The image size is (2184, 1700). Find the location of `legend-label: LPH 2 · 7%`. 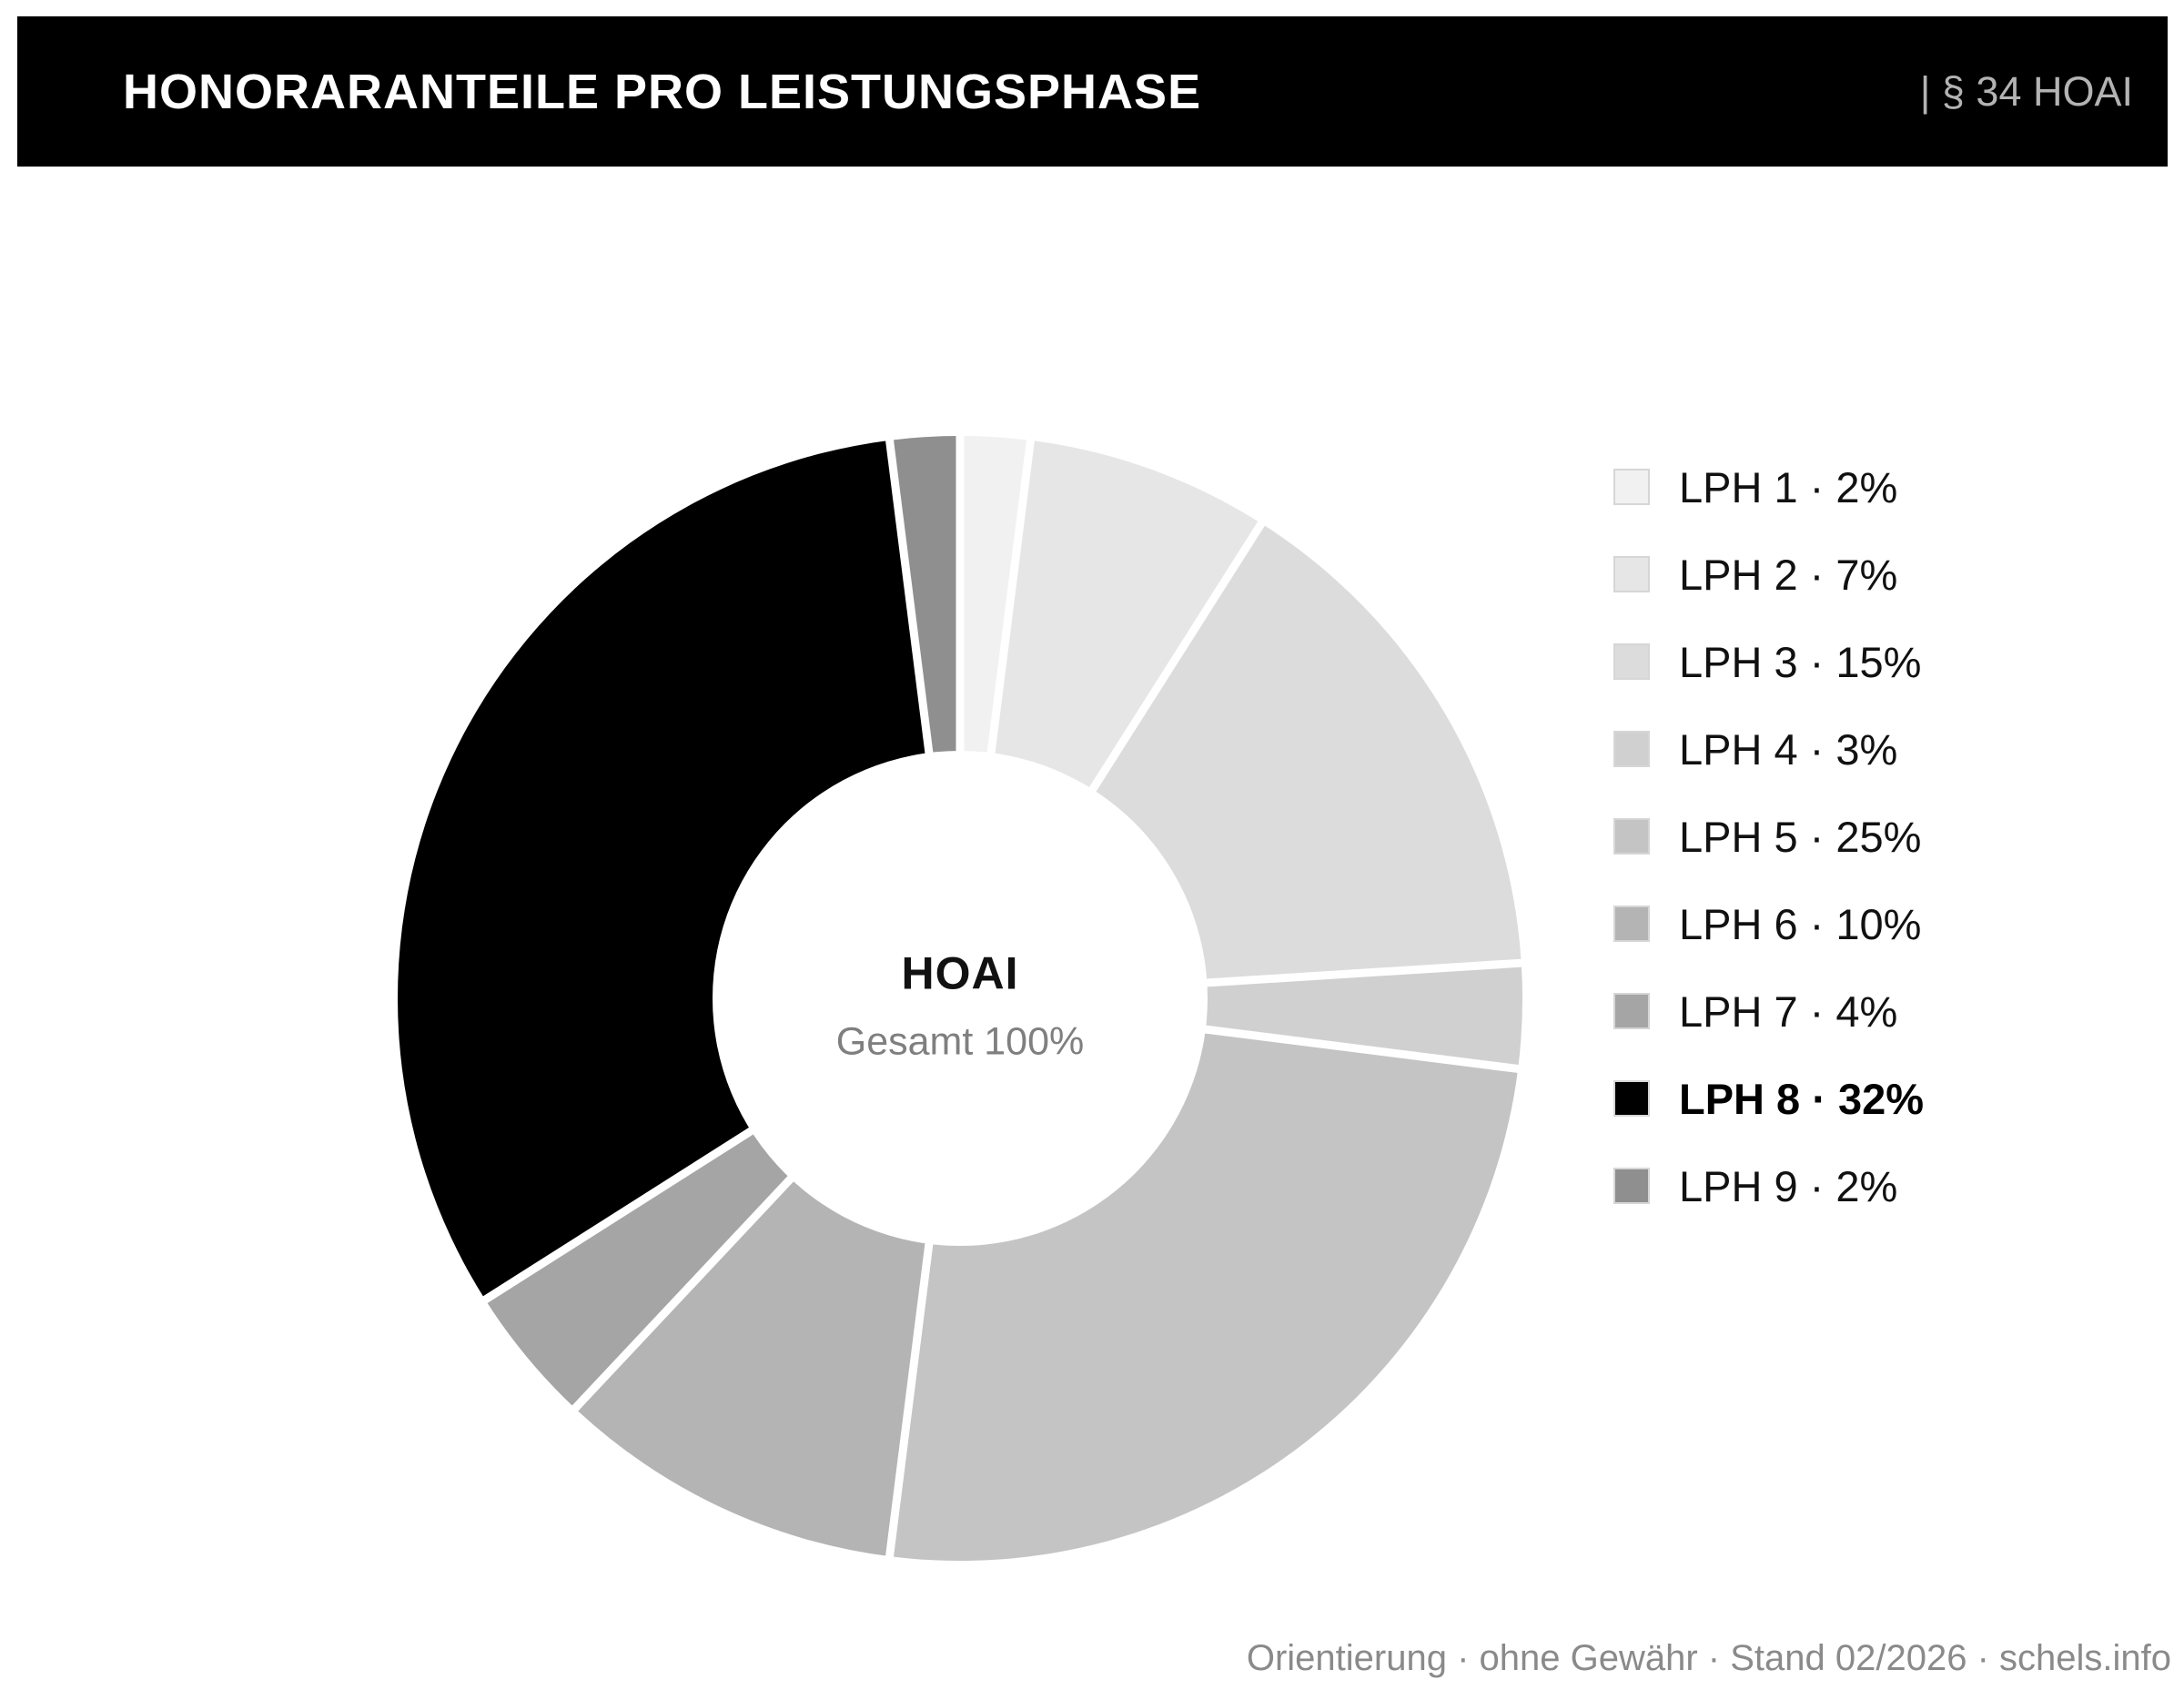

legend-label: LPH 2 · 7% is located at coordinates (1789, 574).